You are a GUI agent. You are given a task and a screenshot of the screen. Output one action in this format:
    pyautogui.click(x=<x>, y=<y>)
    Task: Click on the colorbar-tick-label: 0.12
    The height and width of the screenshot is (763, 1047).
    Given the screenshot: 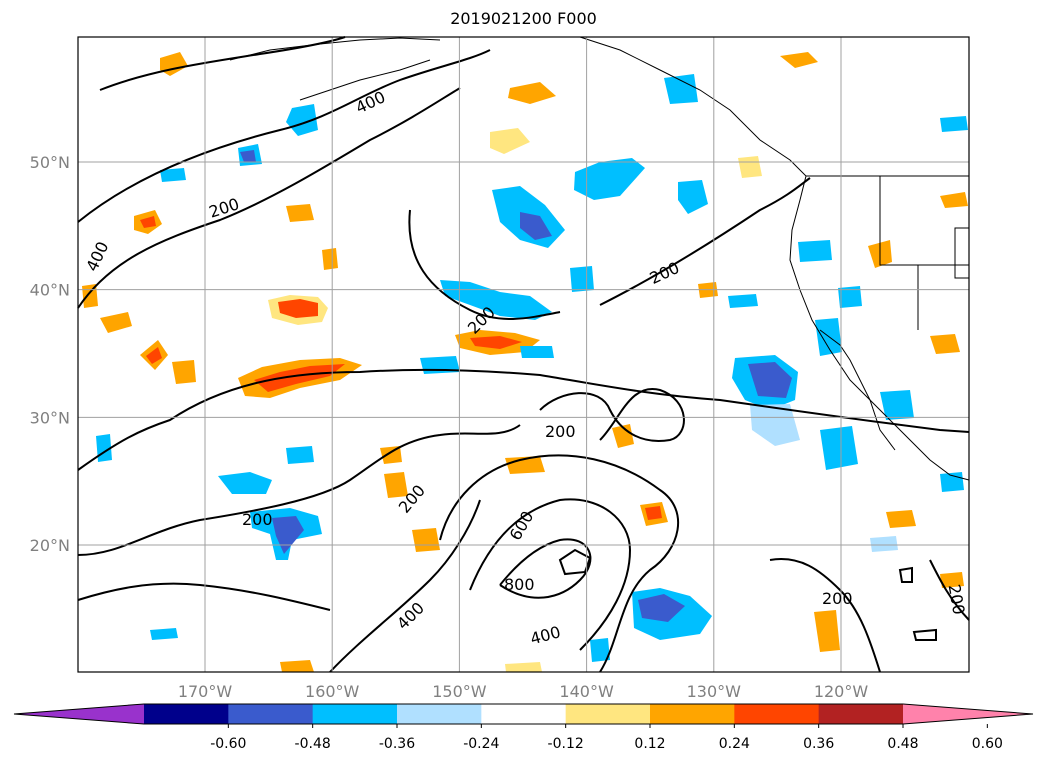 What is the action you would take?
    pyautogui.click(x=649, y=744)
    